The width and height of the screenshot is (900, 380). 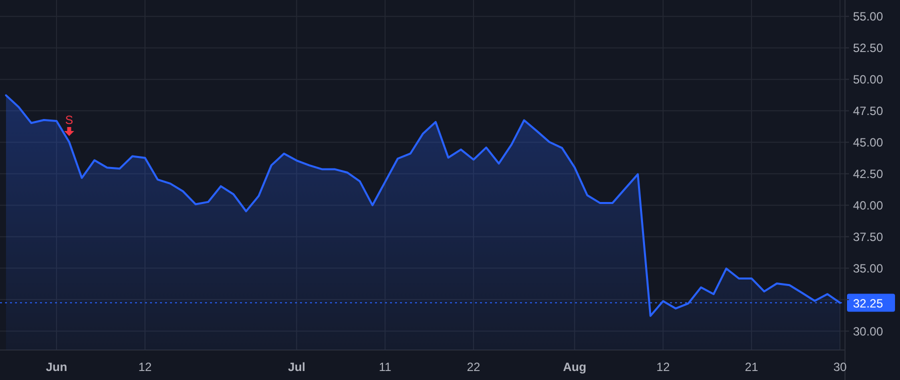 What do you see at coordinates (868, 79) in the screenshot?
I see `y-tick-label: 50.00` at bounding box center [868, 79].